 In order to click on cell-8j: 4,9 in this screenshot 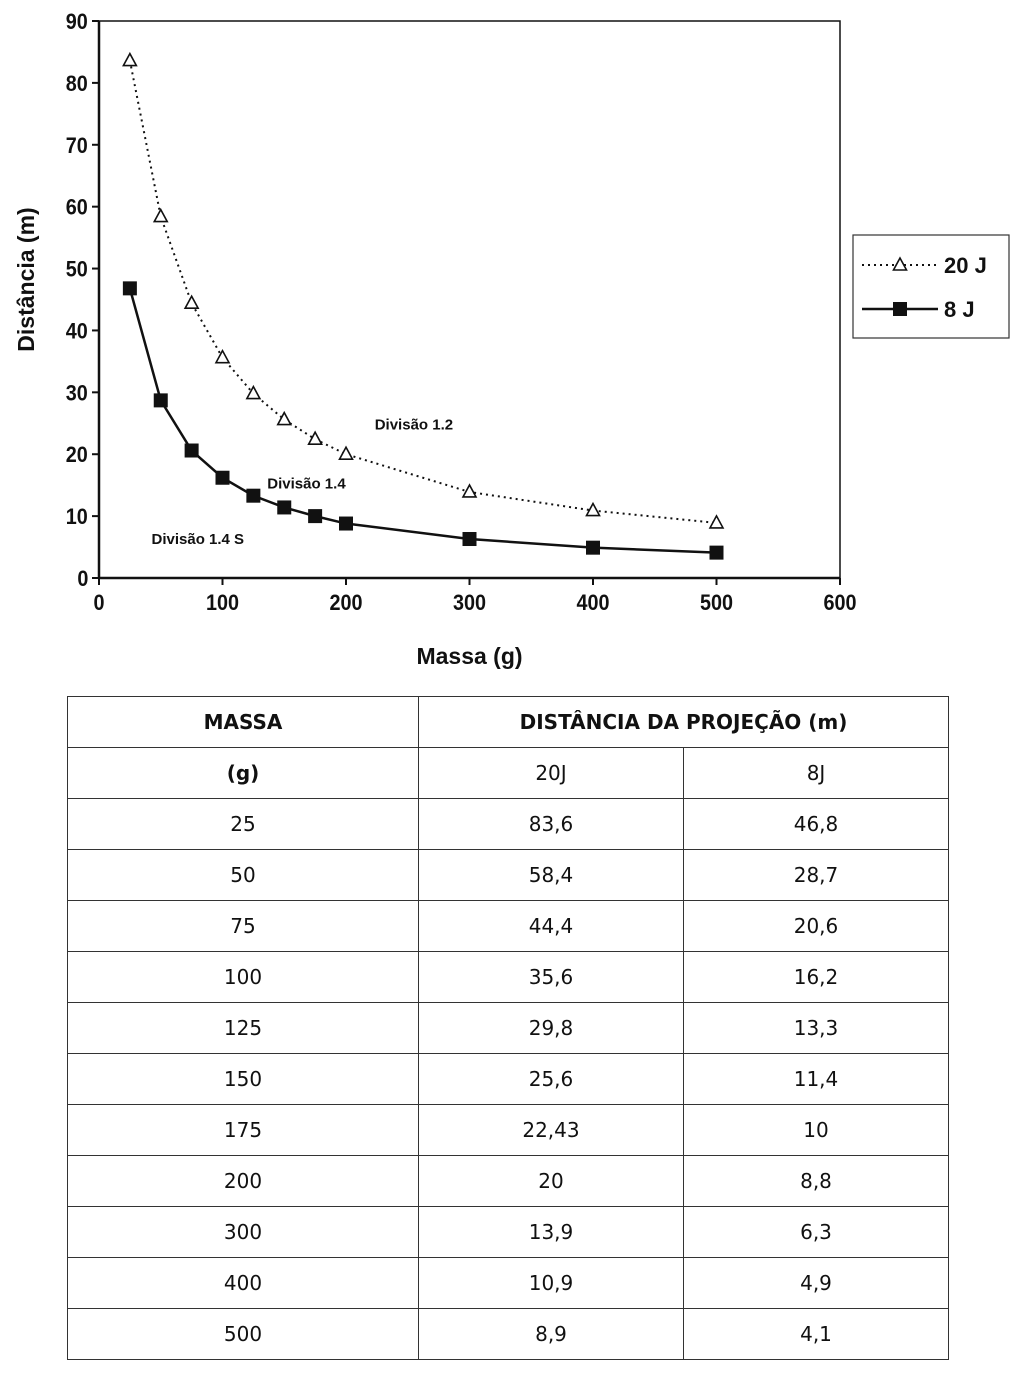, I will do `click(816, 1283)`.